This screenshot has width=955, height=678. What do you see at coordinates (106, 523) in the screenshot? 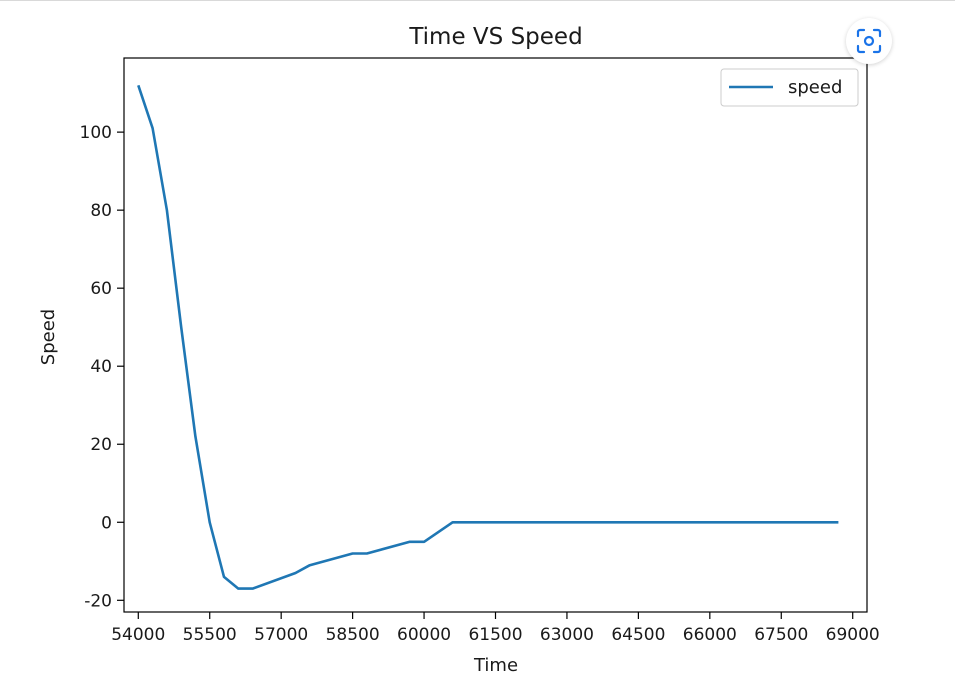
I see `y-tick-label: 0` at bounding box center [106, 523].